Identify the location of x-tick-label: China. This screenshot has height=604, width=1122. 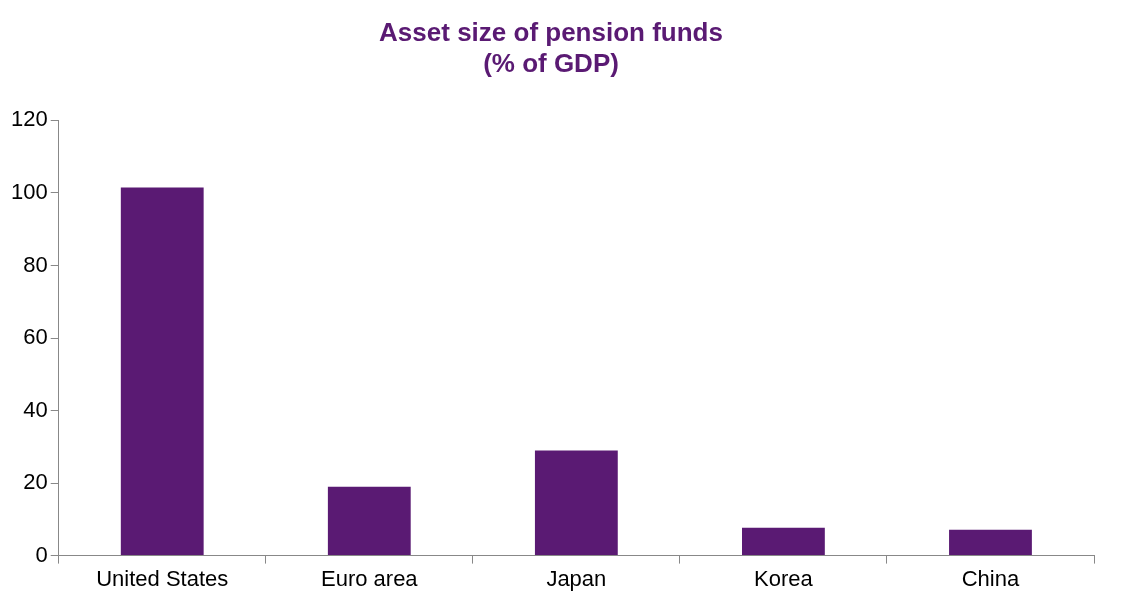
(990, 578).